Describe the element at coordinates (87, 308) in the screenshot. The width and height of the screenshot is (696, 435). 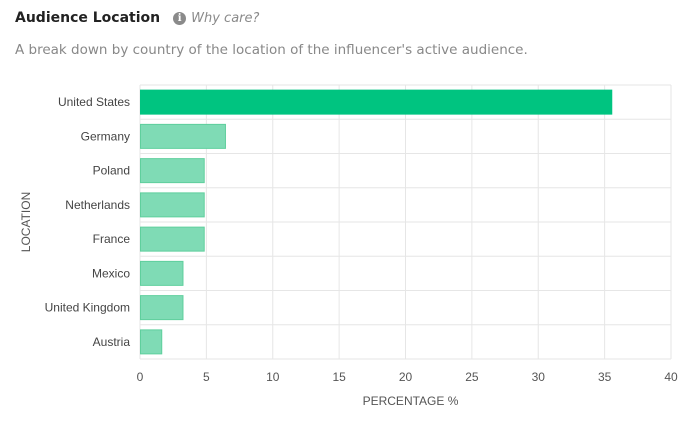
I see `category-label: United Kingdom` at that location.